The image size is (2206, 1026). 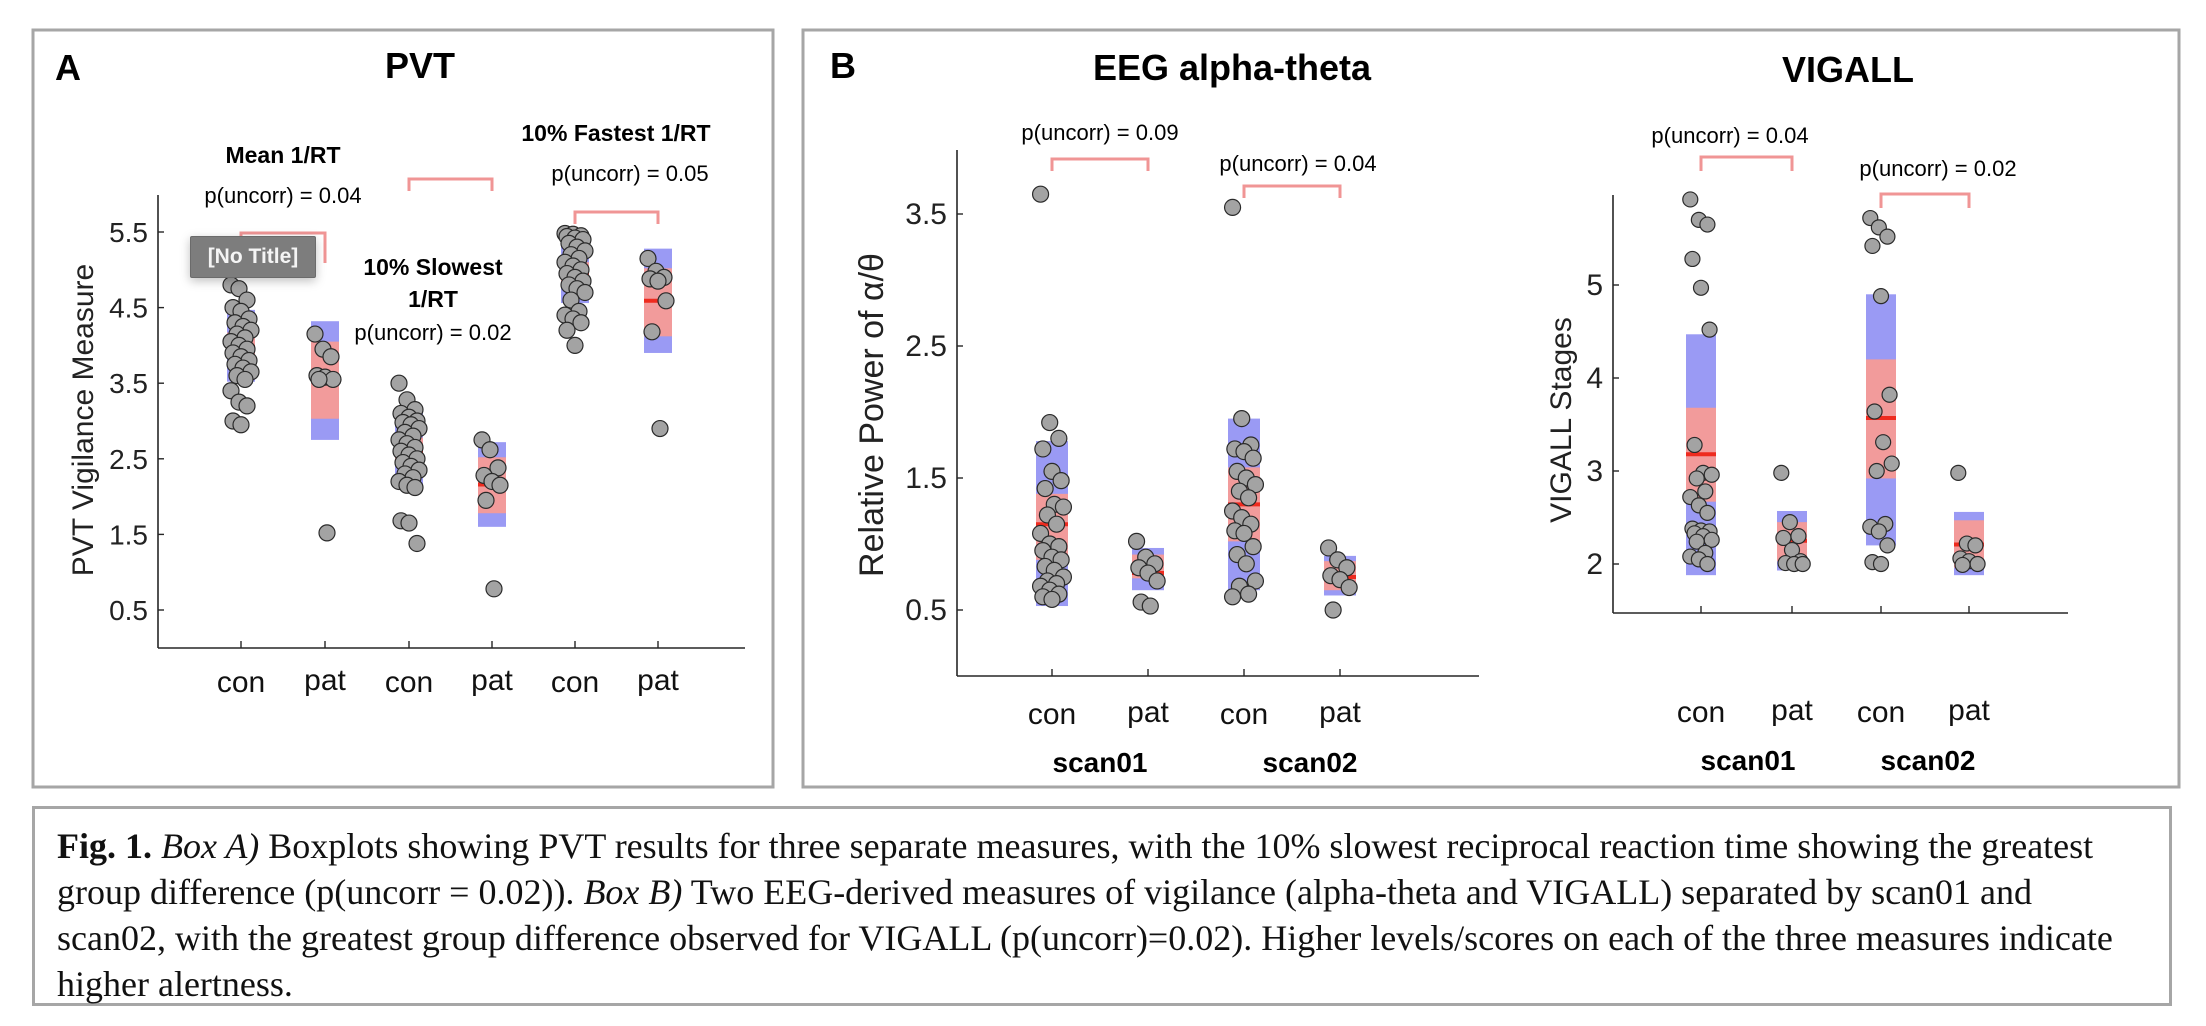 What do you see at coordinates (1594, 471) in the screenshot?
I see `vigall-ytick-label: 3` at bounding box center [1594, 471].